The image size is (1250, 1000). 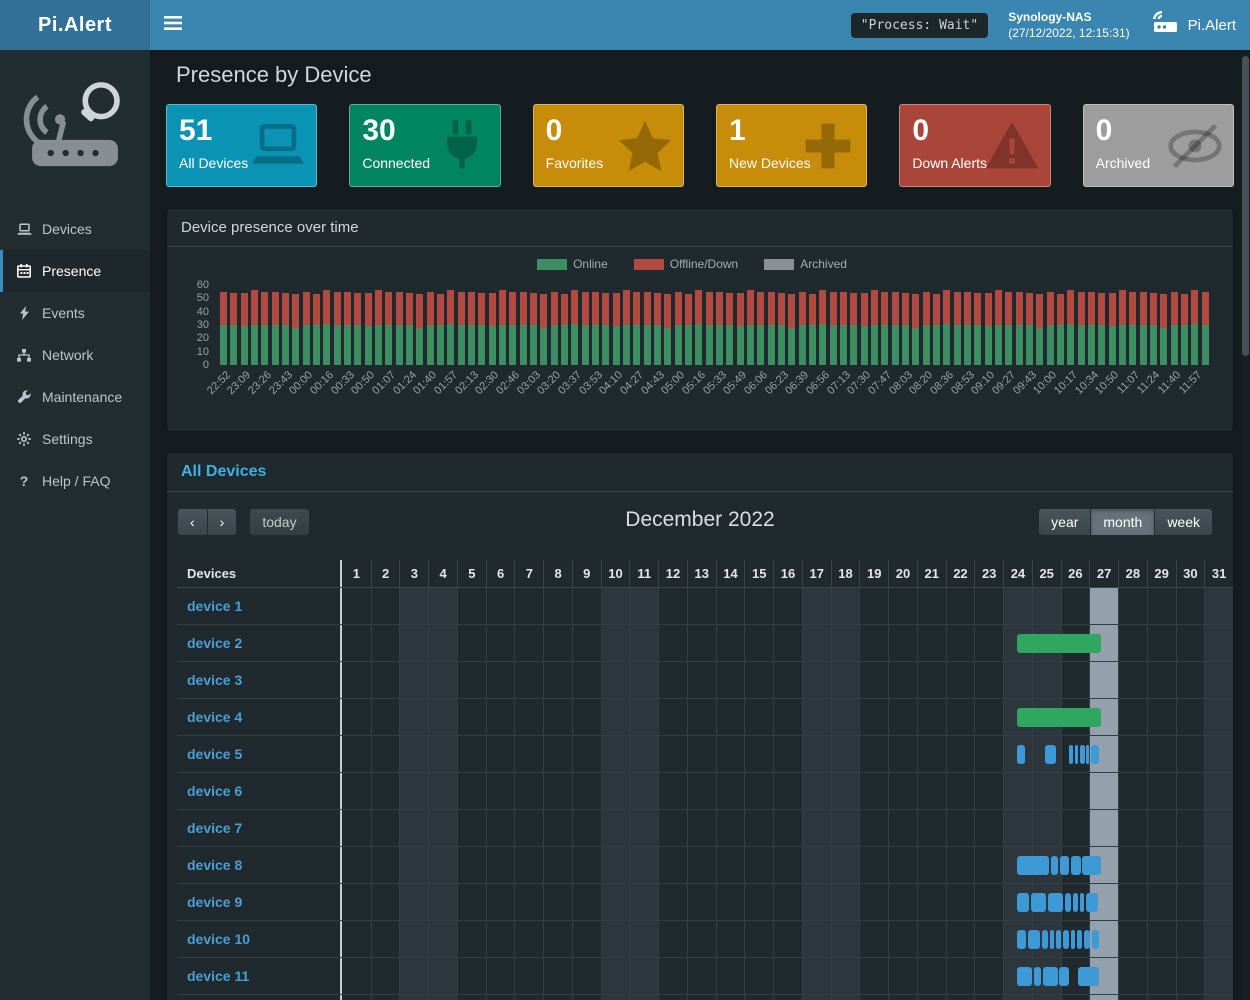 What do you see at coordinates (242, 145) in the screenshot?
I see `infobox-all-devices: 51 All Devices` at bounding box center [242, 145].